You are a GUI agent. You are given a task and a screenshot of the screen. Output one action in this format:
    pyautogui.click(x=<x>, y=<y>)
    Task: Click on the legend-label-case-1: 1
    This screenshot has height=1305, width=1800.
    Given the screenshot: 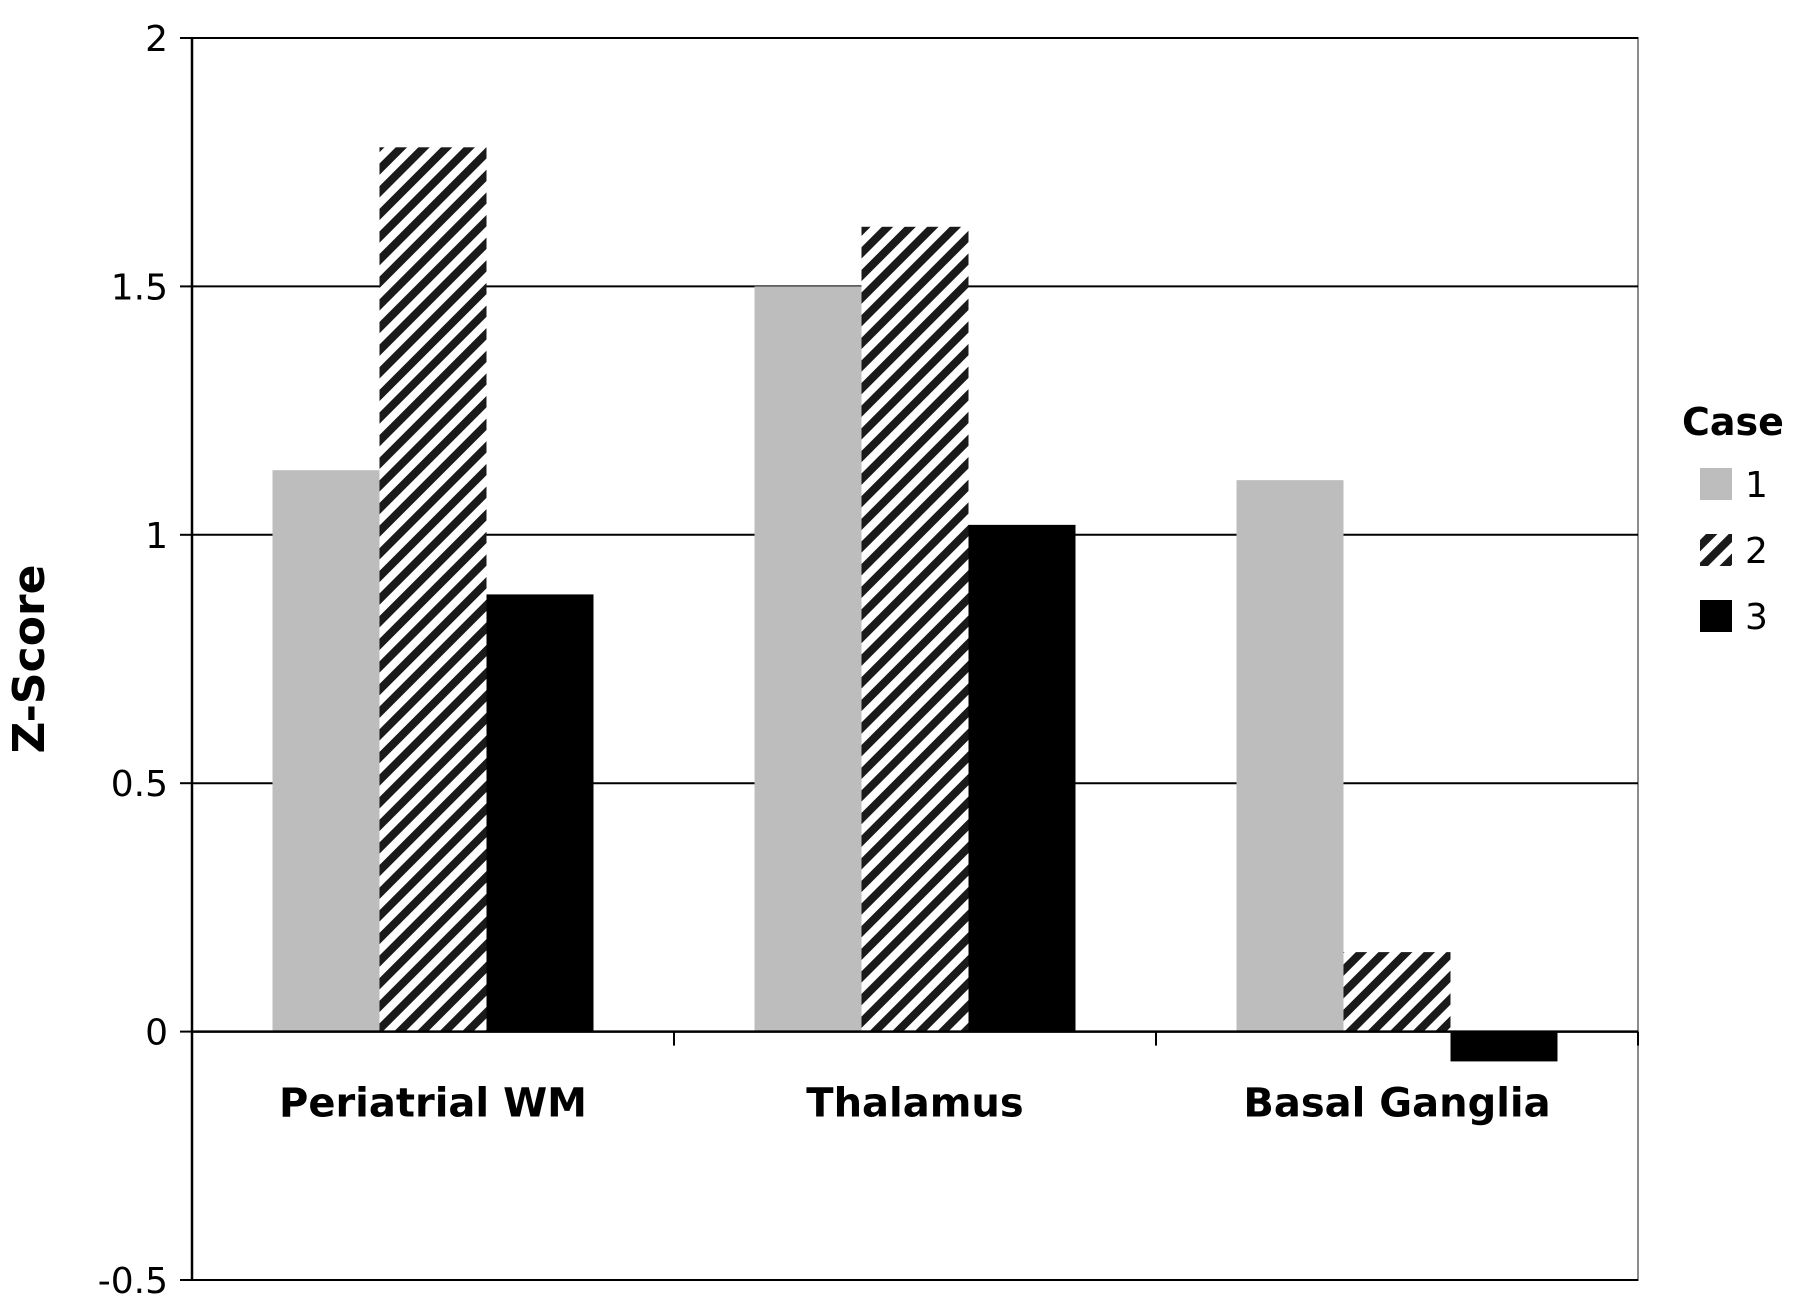 What is the action you would take?
    pyautogui.click(x=1756, y=485)
    